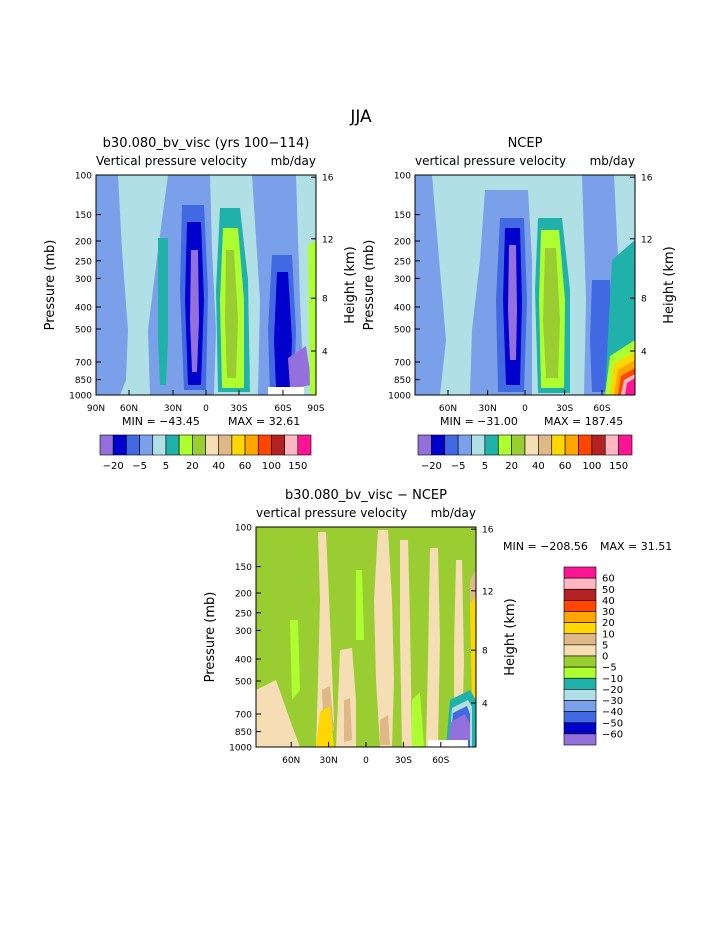 This screenshot has width=723, height=935. What do you see at coordinates (96, 409) in the screenshot?
I see `x-tick-label: 90N` at bounding box center [96, 409].